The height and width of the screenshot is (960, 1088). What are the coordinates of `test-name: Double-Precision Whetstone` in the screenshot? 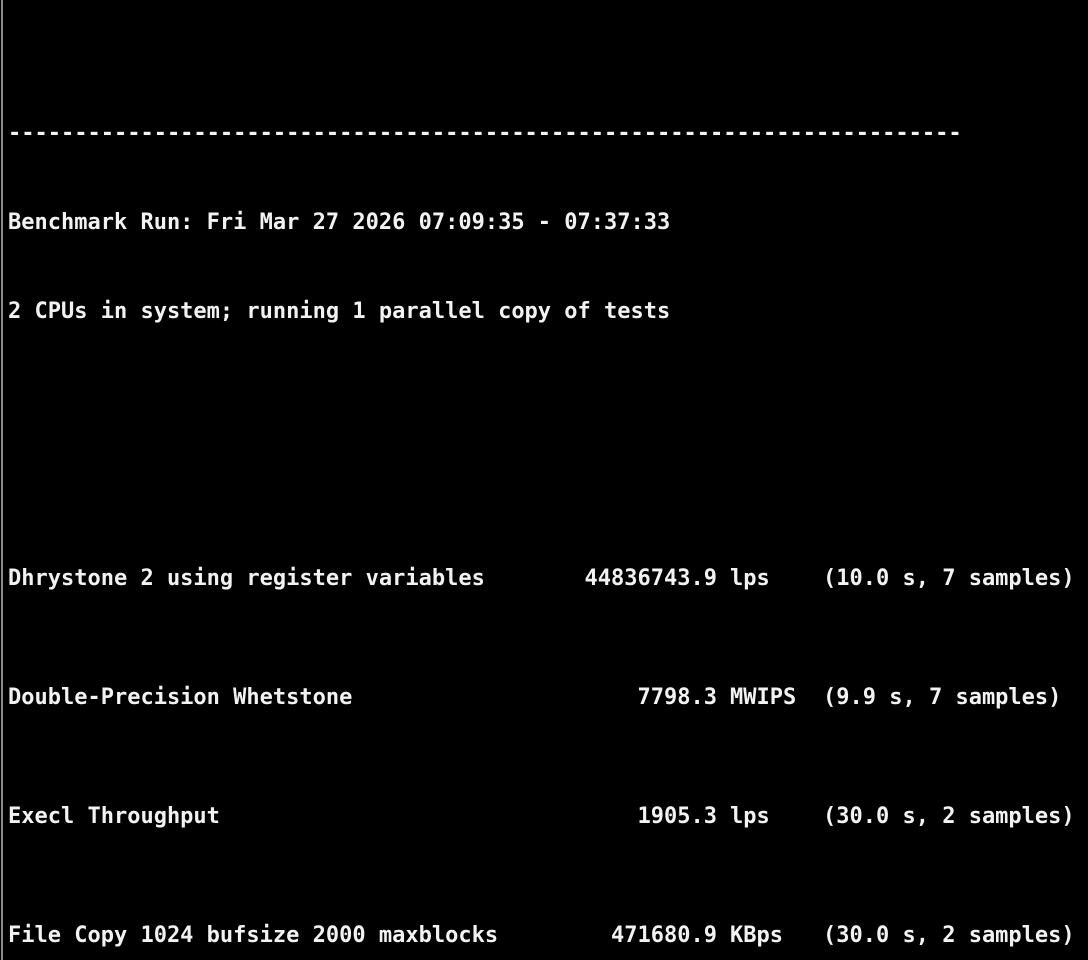 It's located at (180, 698).